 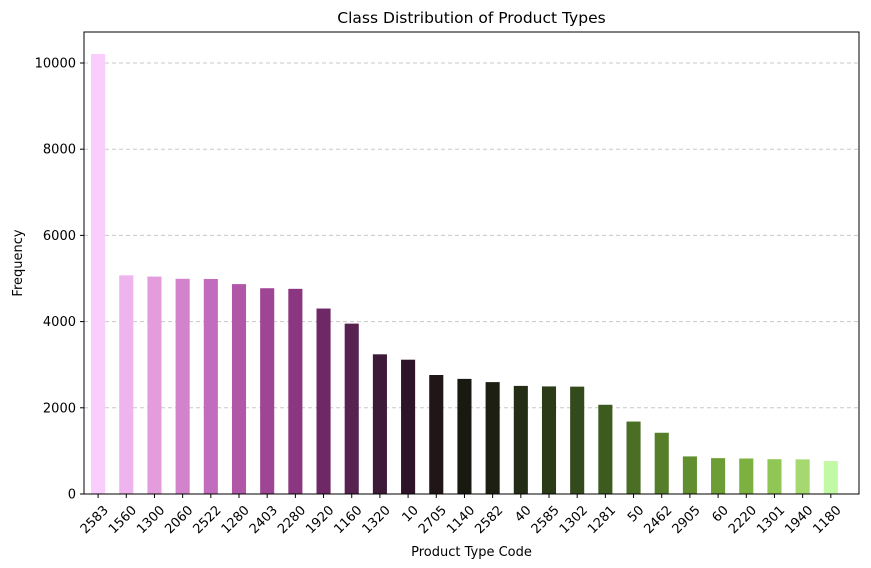 What do you see at coordinates (208, 520) in the screenshot?
I see `x-tick-label-2522: 2522` at bounding box center [208, 520].